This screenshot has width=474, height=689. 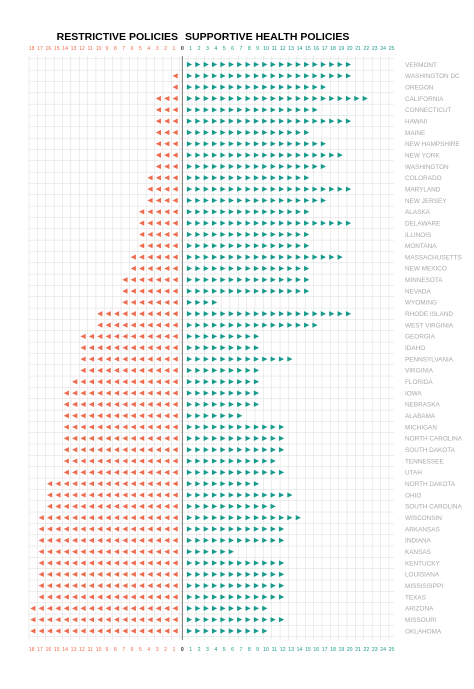 What do you see at coordinates (423, 518) in the screenshot?
I see `state-label: WISCONSIN` at bounding box center [423, 518].